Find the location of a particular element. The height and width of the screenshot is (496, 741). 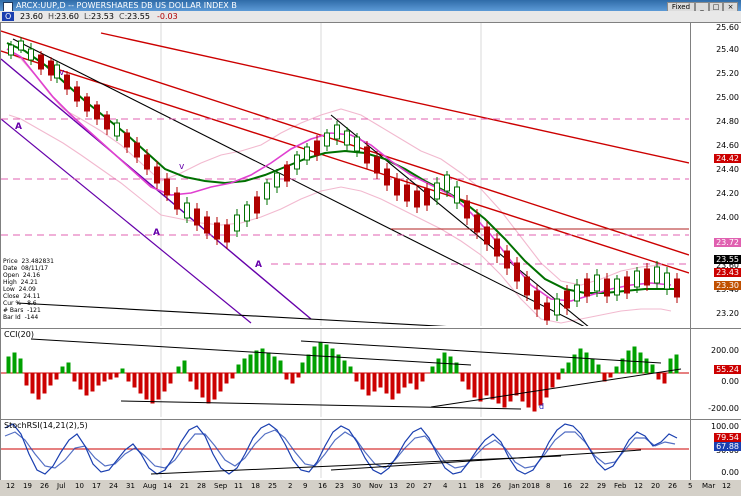

stat-bars-label: # Bars is located at coordinates (13, 310).